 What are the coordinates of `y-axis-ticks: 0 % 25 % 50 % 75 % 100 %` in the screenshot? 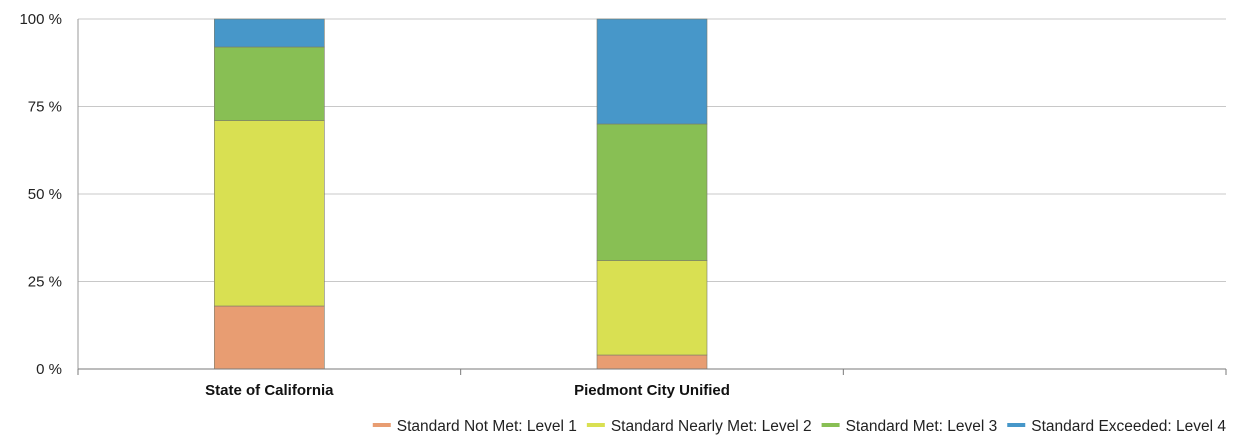 It's located at (40, 194).